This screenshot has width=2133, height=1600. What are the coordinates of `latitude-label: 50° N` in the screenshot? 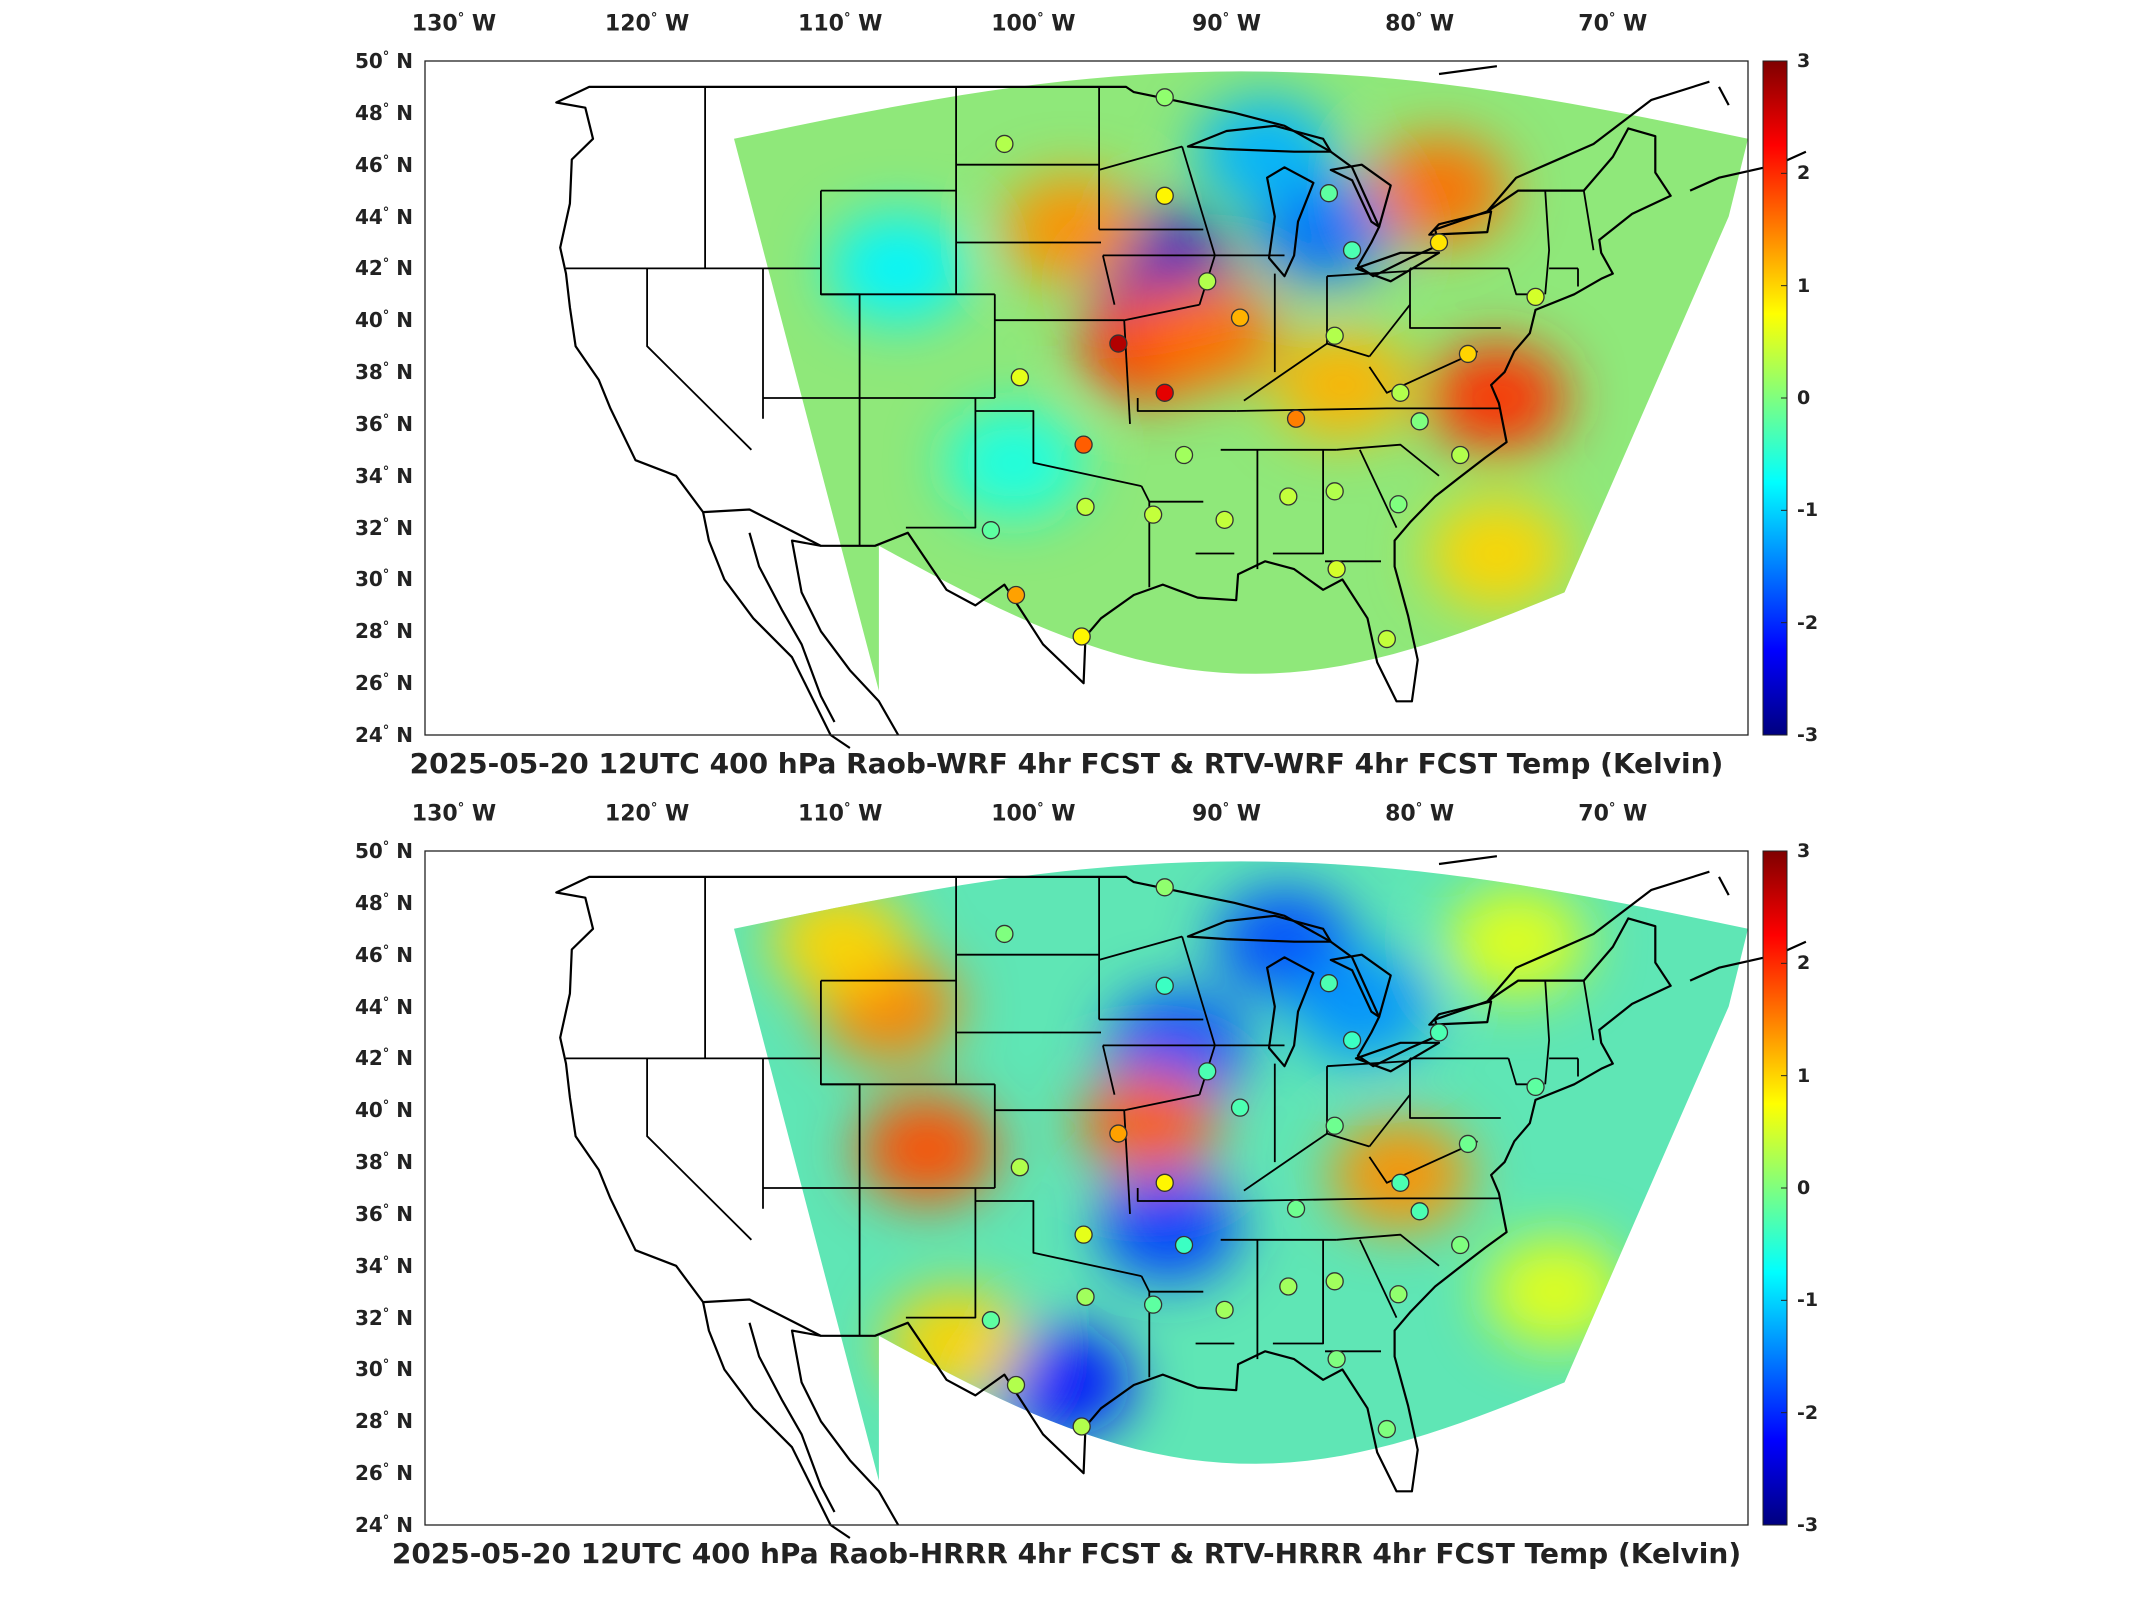 It's located at (383, 851).